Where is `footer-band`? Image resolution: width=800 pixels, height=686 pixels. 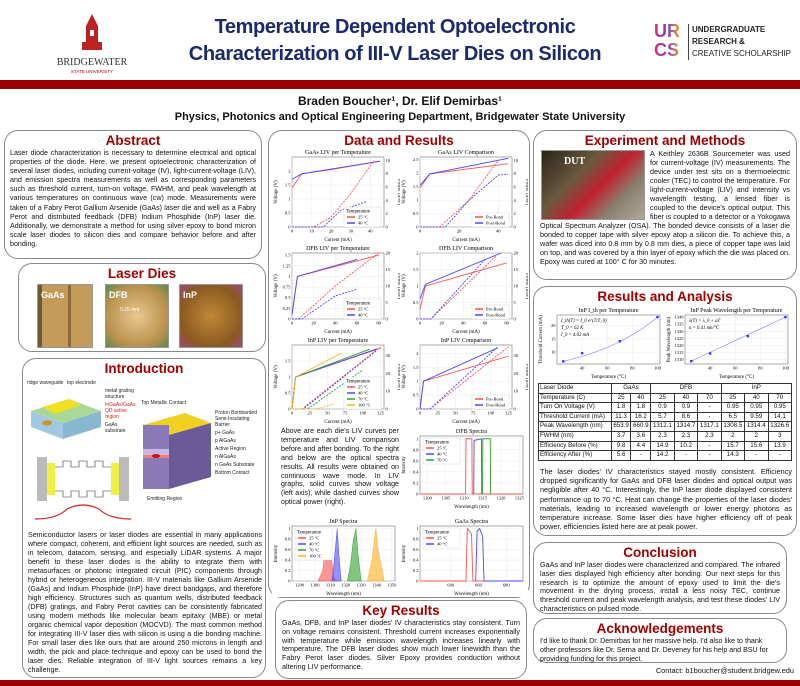 footer-band is located at coordinates (400, 683).